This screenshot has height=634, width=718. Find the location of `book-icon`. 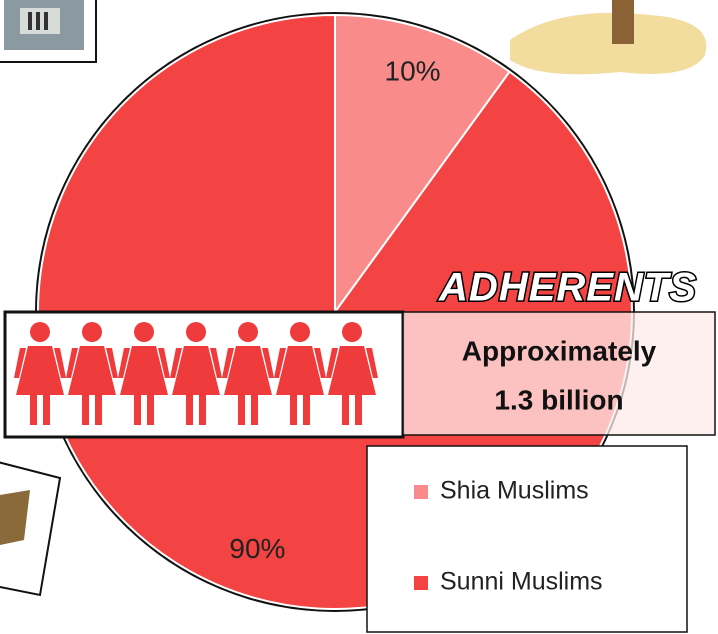

book-icon is located at coordinates (31, 529).